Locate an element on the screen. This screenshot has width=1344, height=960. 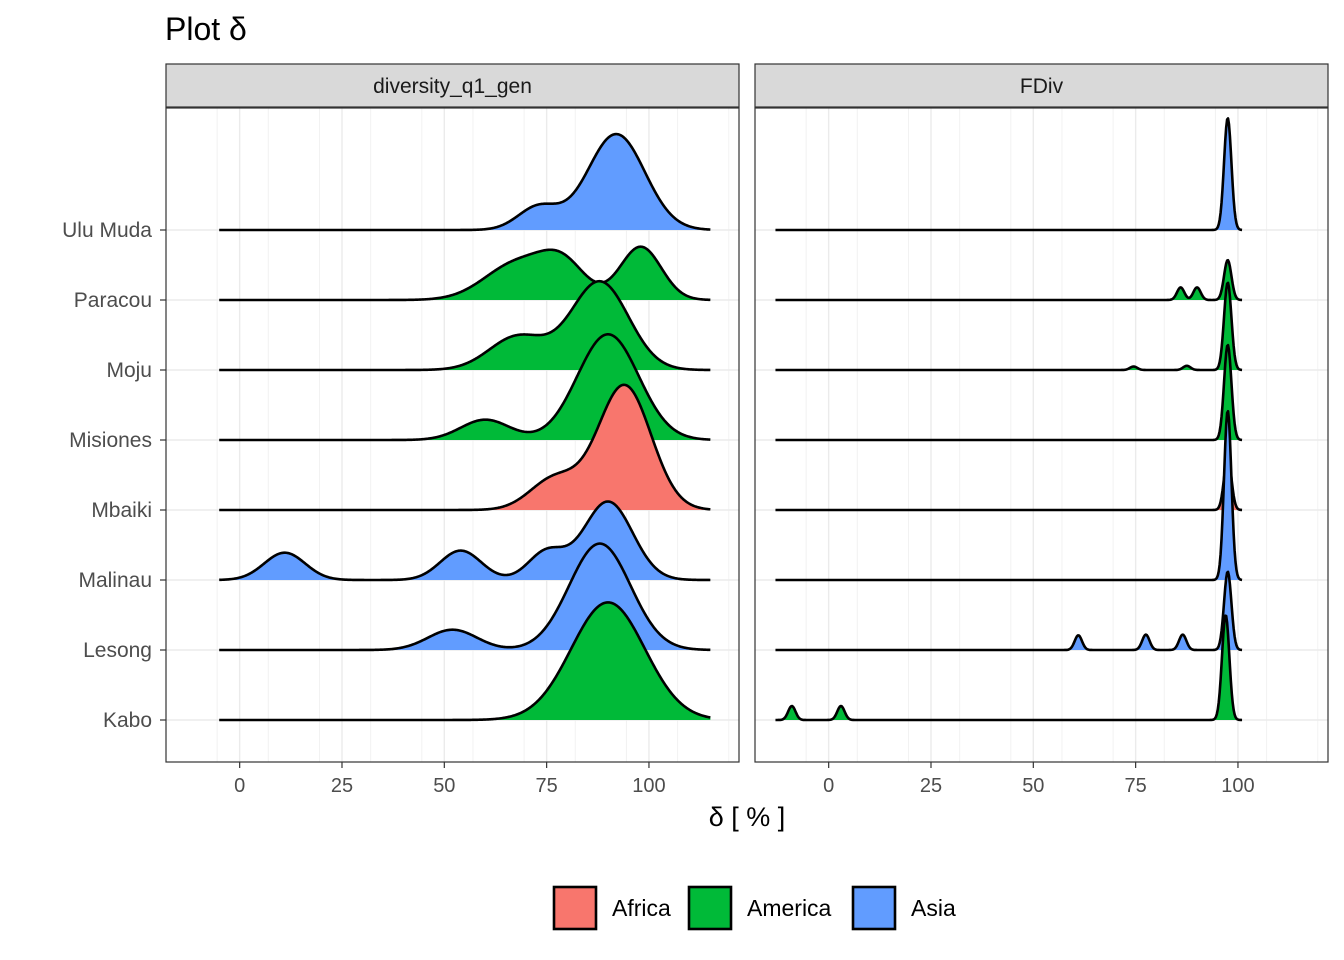
strip-right is located at coordinates (1041, 85).